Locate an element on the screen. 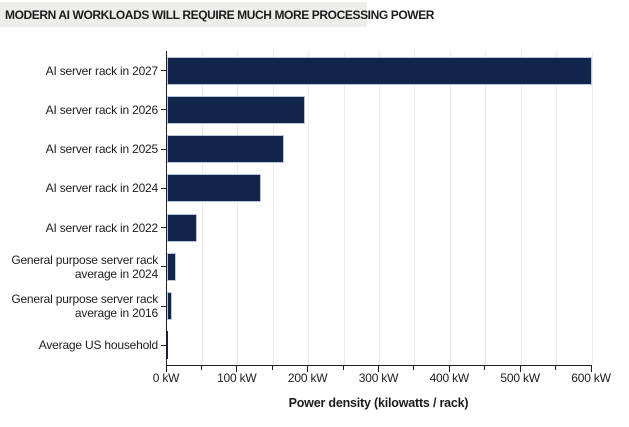  x-tick-label-500kw: 500 kW is located at coordinates (520, 378).